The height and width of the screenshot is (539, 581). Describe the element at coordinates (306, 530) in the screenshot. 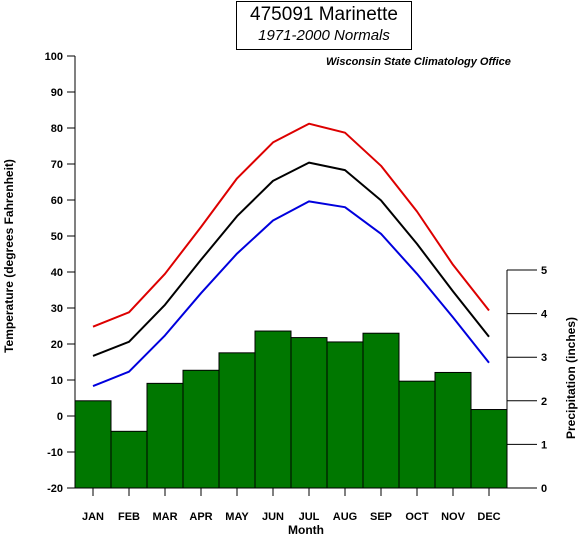

I see `x-axis-label: Month` at that location.